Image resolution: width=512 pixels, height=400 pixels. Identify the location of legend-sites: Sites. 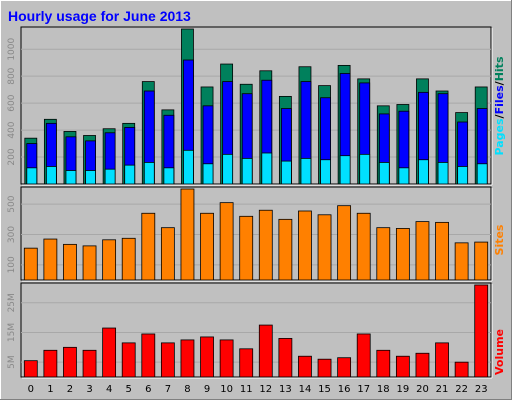
(499, 239).